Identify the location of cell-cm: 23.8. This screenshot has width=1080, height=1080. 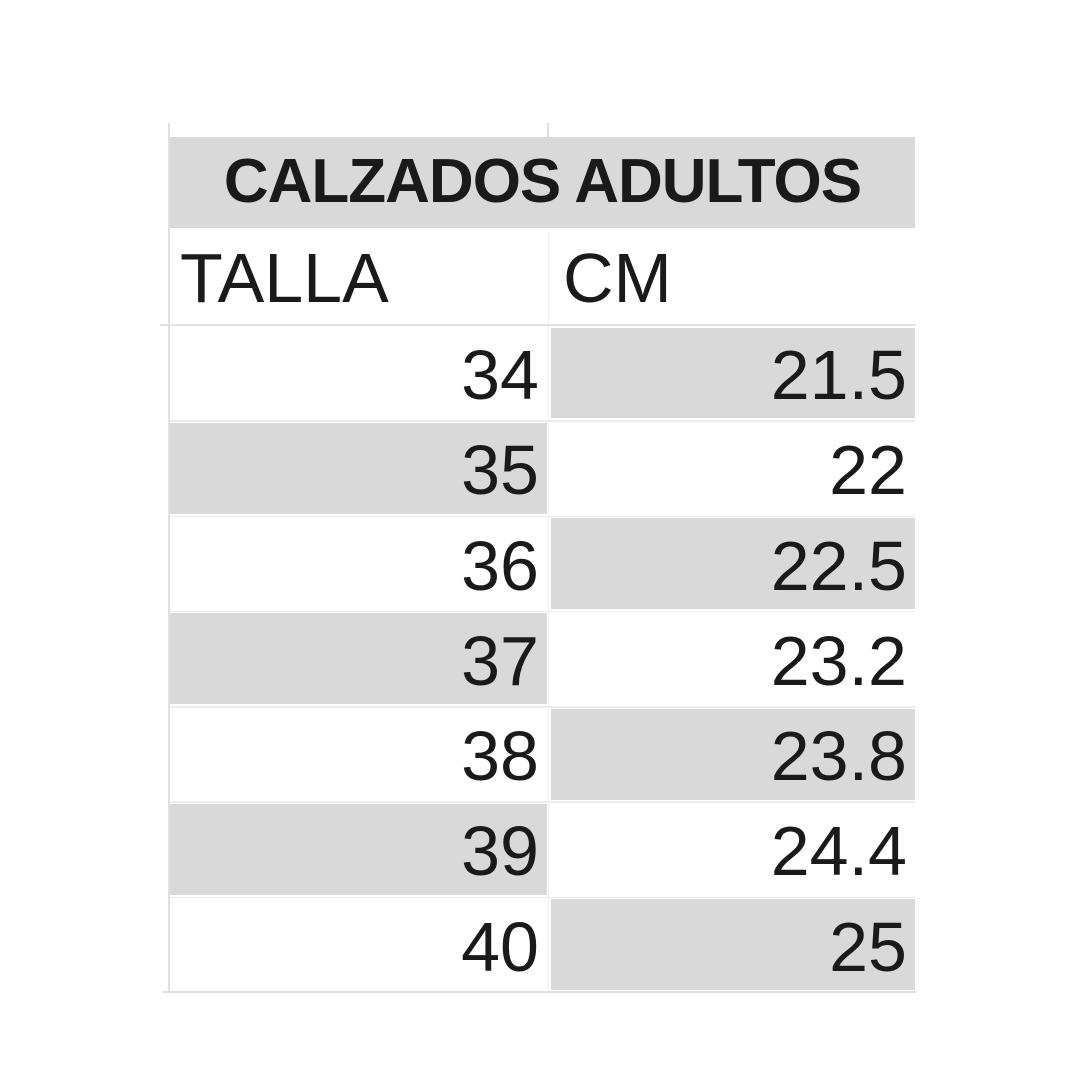
(733, 754).